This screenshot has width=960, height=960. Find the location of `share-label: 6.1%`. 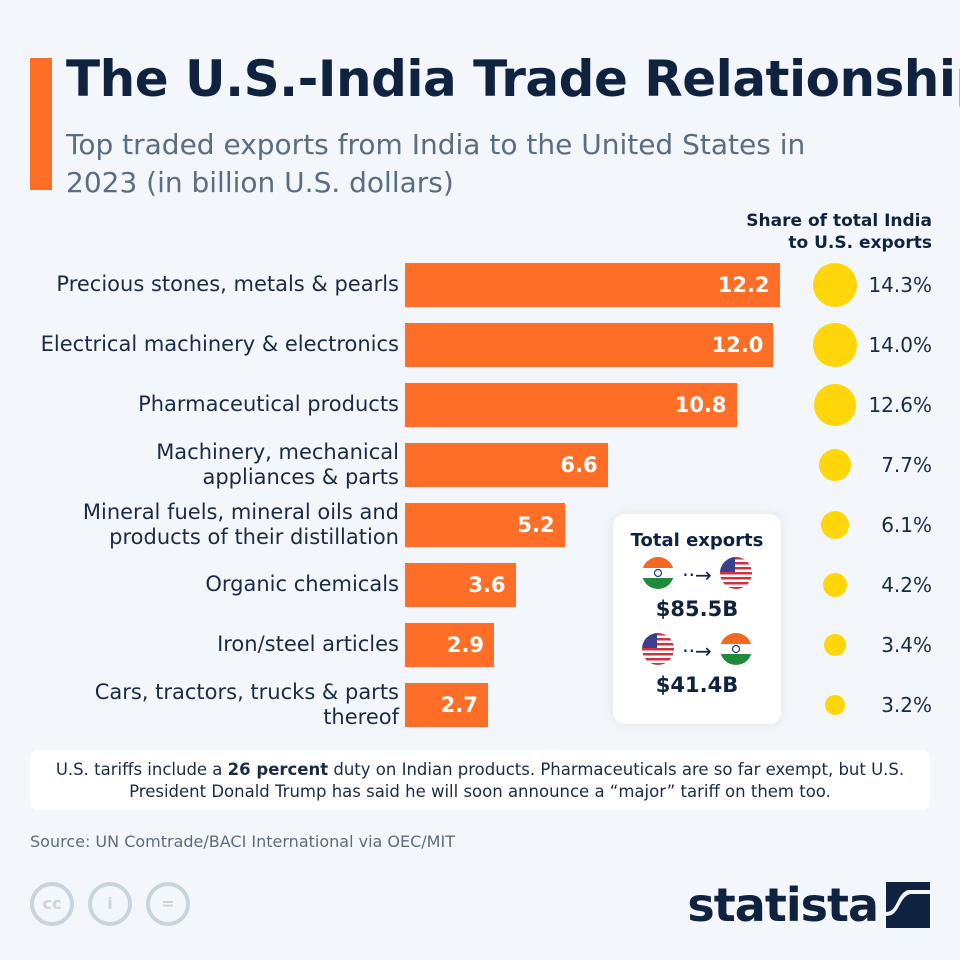

share-label: 6.1% is located at coordinates (906, 525).